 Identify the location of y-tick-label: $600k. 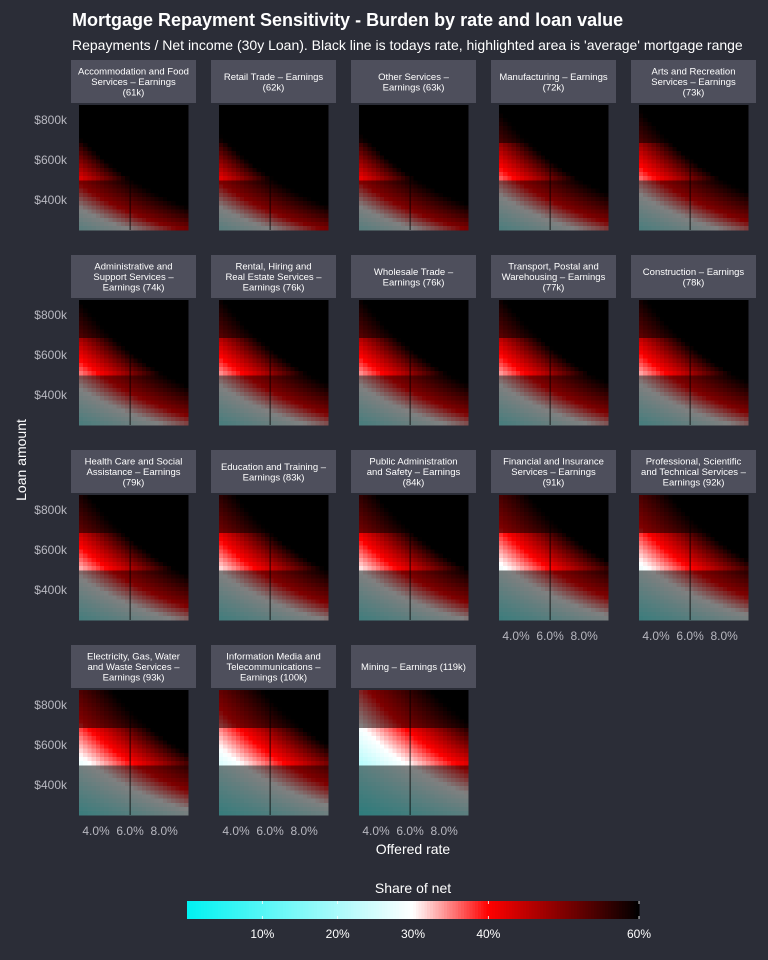
(51, 160).